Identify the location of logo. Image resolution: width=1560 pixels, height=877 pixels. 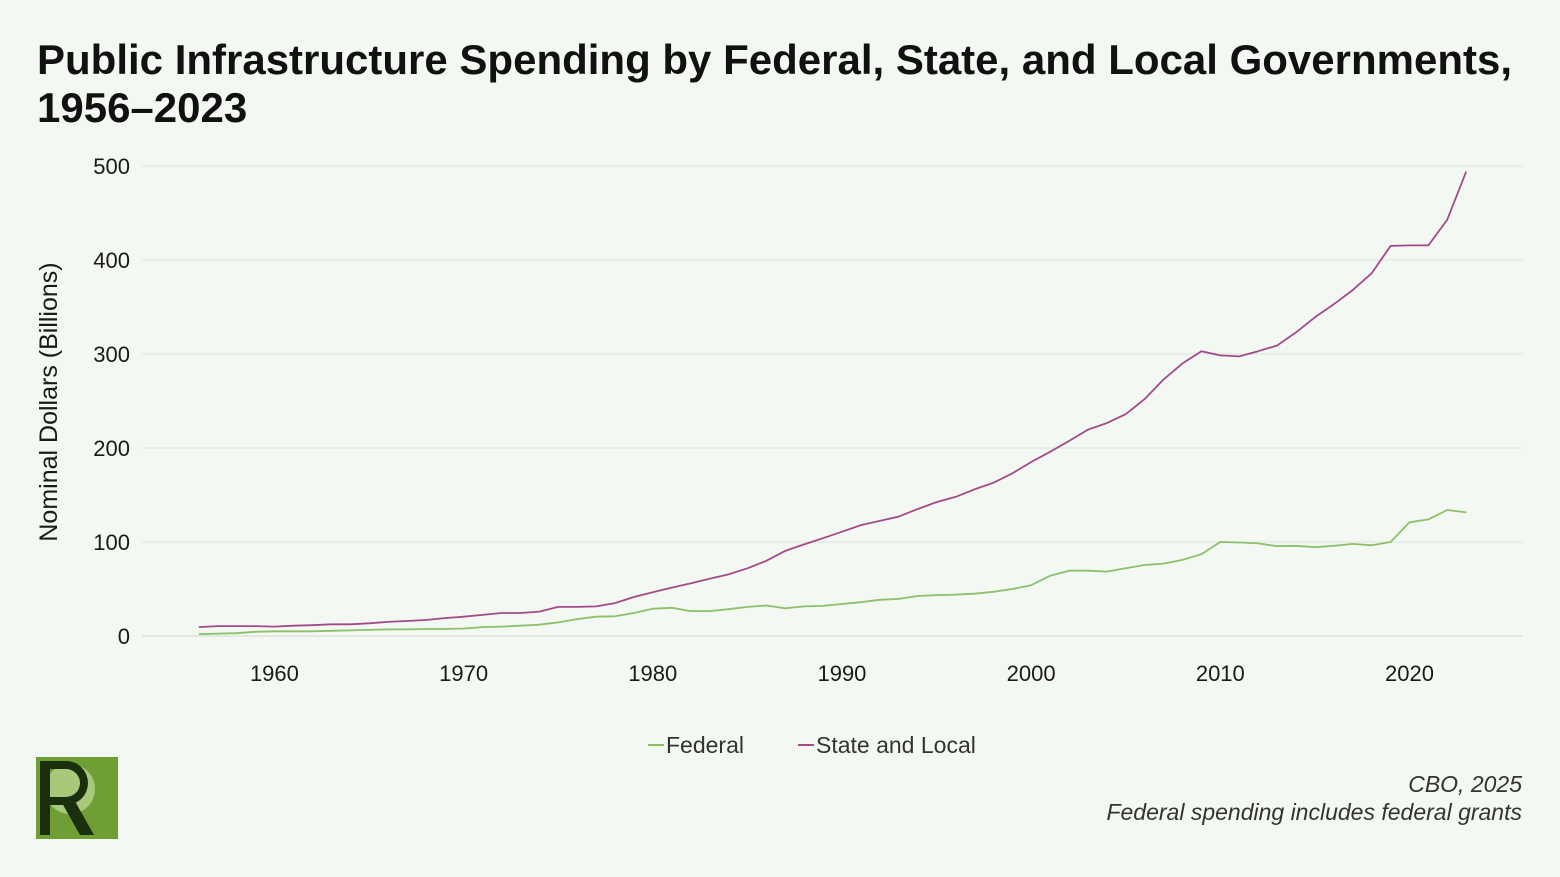
(77, 798).